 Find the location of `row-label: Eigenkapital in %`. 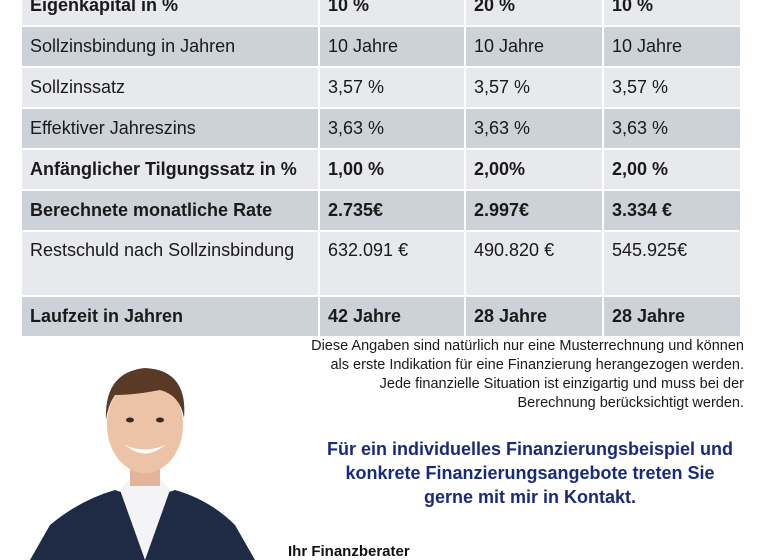

row-label: Eigenkapital in % is located at coordinates (170, 12).